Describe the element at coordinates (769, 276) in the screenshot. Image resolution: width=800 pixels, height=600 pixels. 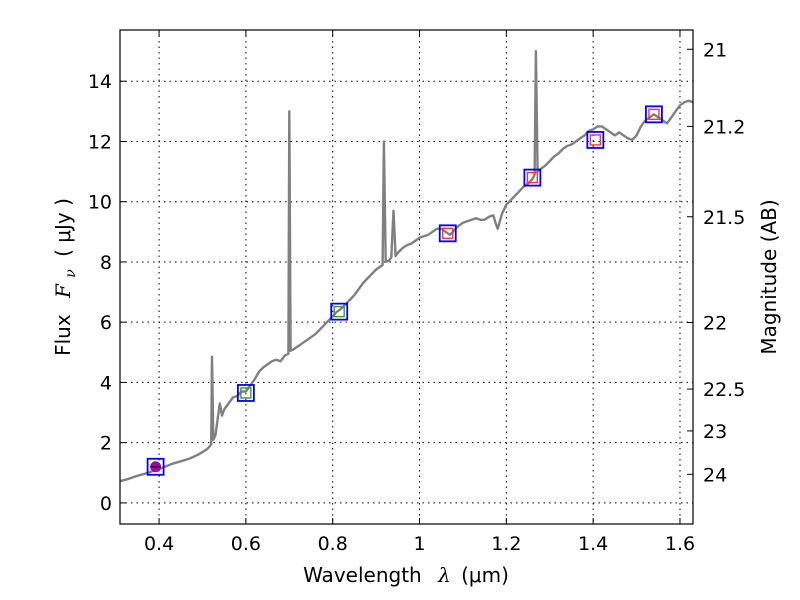
I see `y2-axis-label: Magnitude (AB)` at that location.